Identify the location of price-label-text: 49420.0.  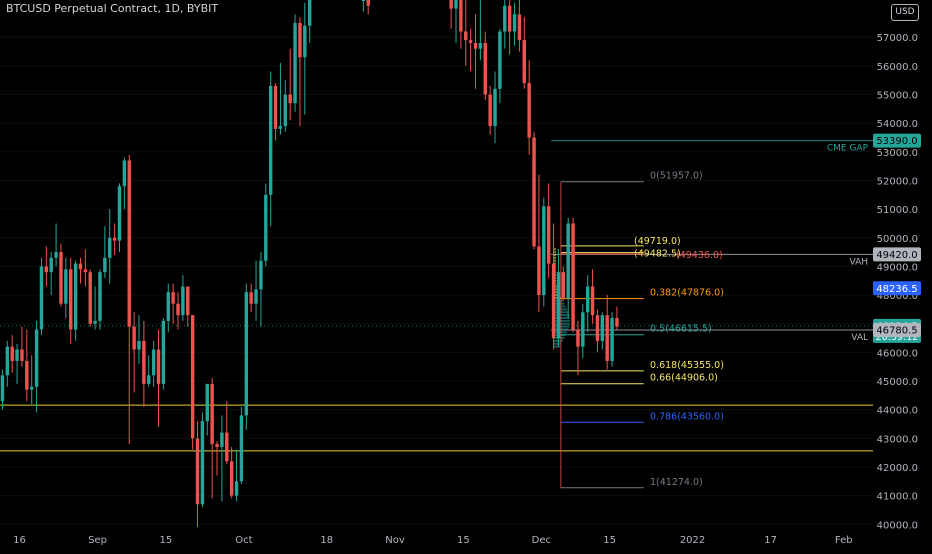
(896, 255).